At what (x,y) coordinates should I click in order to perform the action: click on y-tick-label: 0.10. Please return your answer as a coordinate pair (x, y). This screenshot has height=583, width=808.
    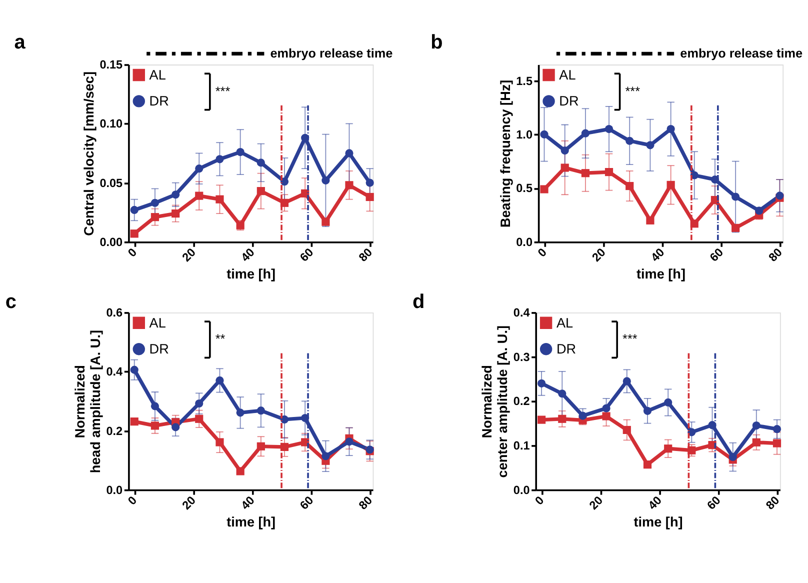
    Looking at the image, I should click on (112, 124).